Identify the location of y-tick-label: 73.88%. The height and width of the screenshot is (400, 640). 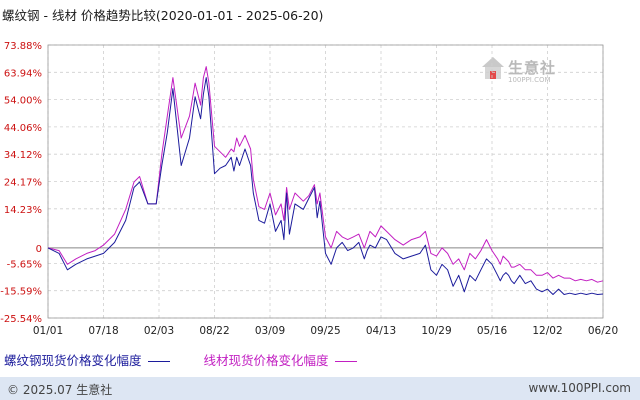
(23, 46).